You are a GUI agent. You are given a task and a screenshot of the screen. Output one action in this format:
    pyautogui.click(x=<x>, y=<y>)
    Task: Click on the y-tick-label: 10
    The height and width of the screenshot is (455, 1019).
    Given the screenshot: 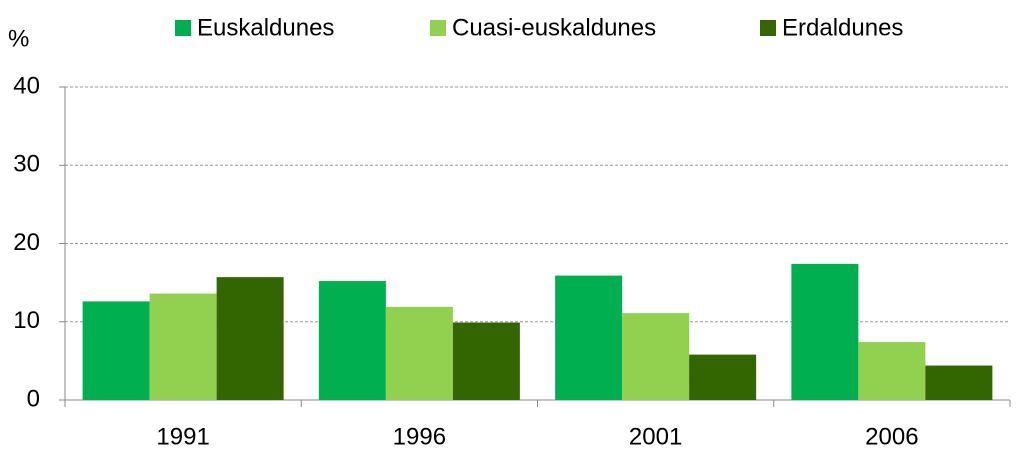 What is the action you would take?
    pyautogui.click(x=26, y=320)
    